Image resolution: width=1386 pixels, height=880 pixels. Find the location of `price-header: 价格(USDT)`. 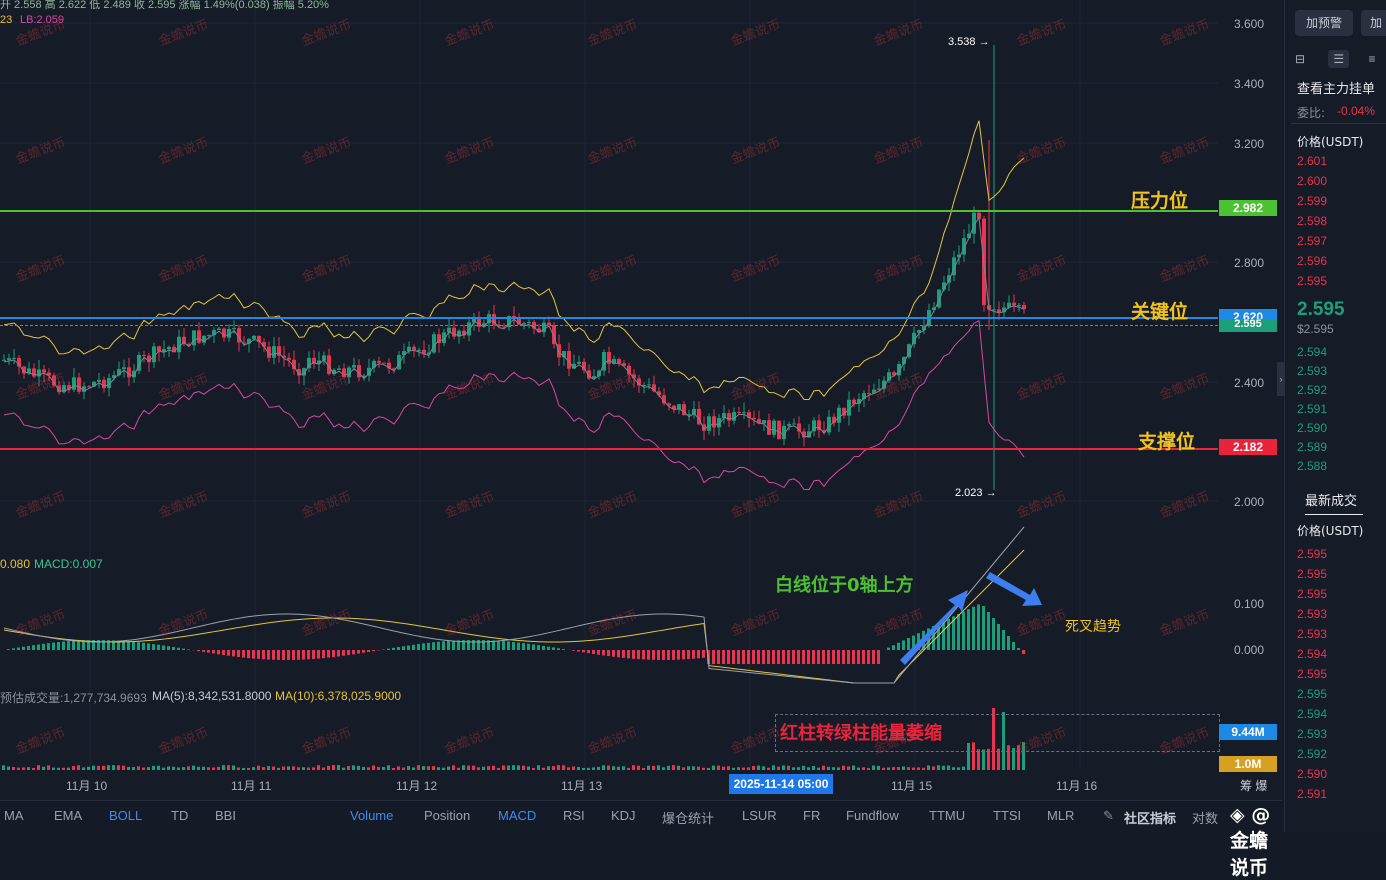

price-header: 价格(USDT) is located at coordinates (1330, 141).